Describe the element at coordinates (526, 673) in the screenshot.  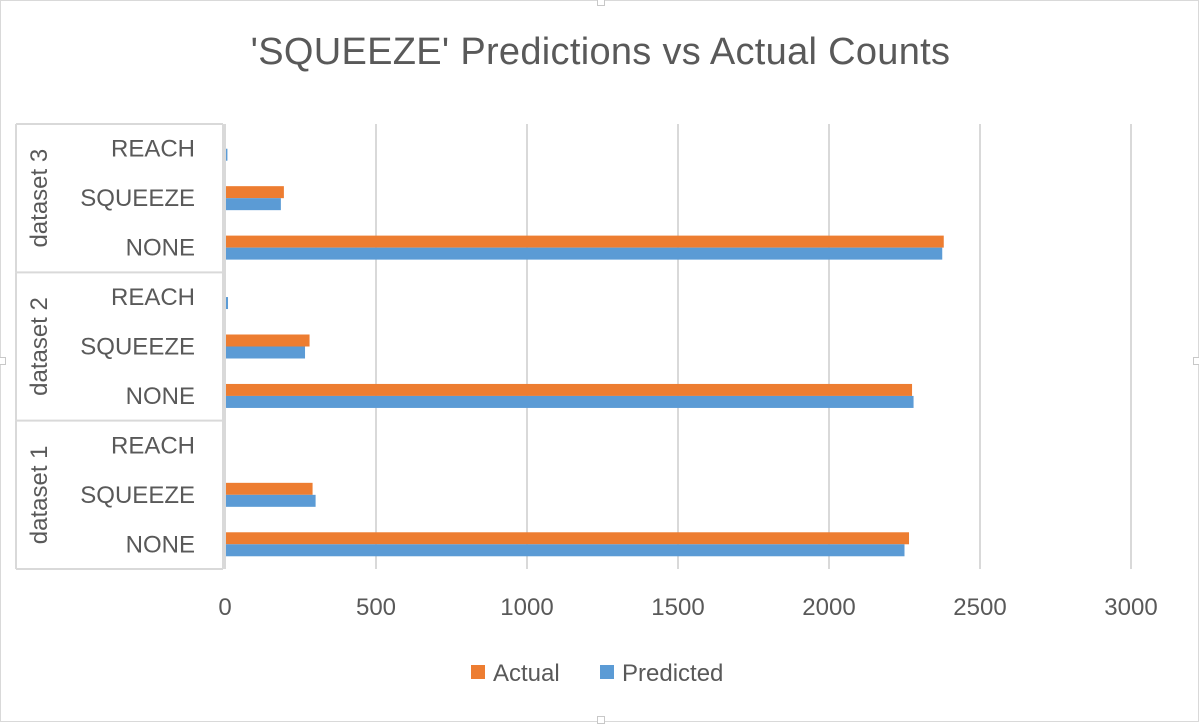
I see `legend-label-actual: Actual` at that location.